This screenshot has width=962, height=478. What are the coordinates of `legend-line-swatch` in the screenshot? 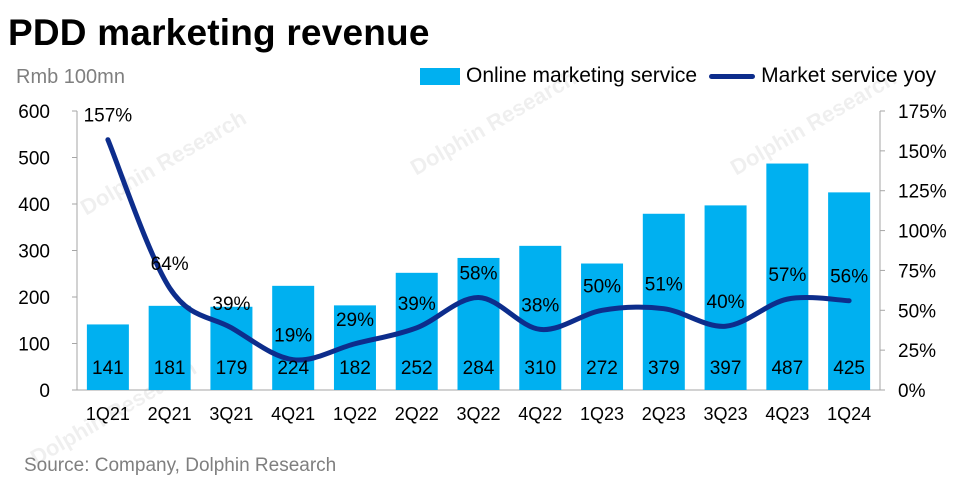 It's located at (732, 76).